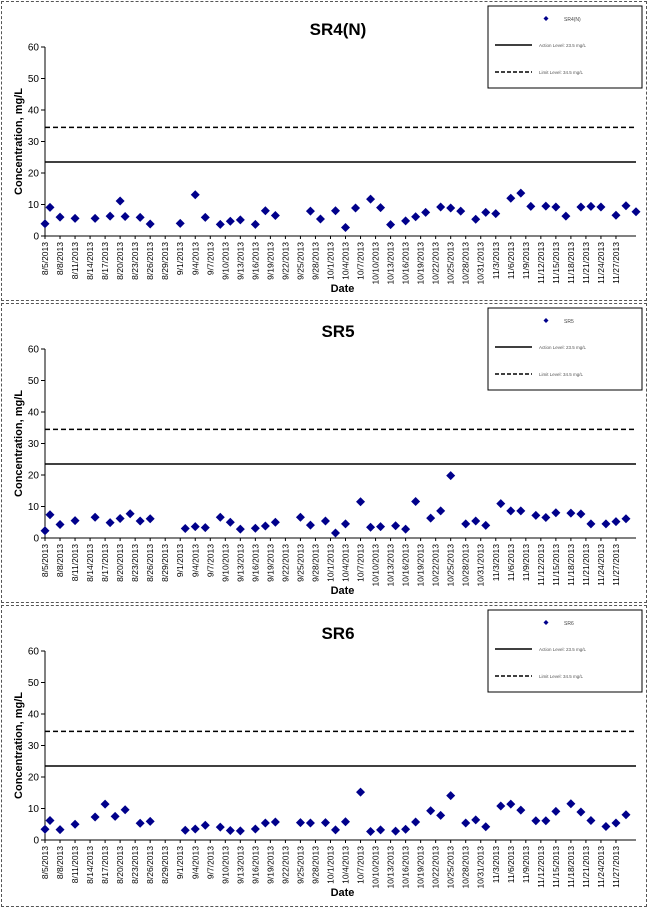  What do you see at coordinates (361, 865) in the screenshot?
I see `x-tick-label: 10/7/2013` at bounding box center [361, 865].